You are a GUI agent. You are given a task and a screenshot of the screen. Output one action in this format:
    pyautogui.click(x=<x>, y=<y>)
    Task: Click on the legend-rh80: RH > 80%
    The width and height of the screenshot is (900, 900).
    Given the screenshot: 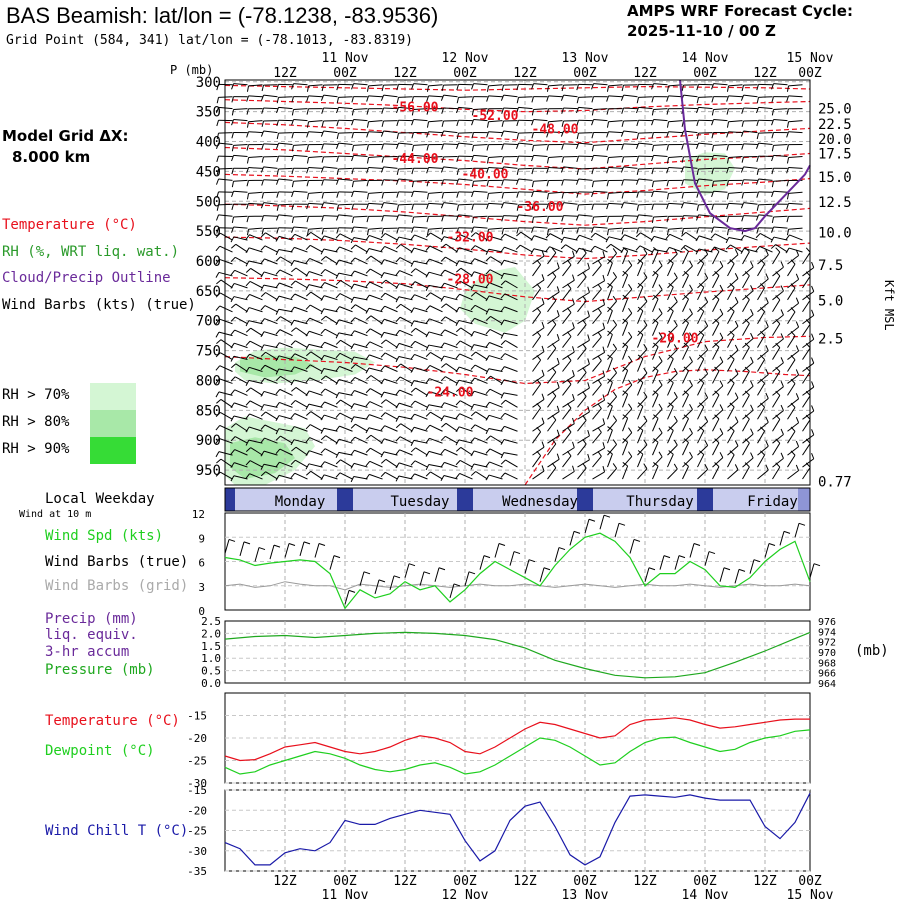 What is the action you would take?
    pyautogui.click(x=36, y=422)
    